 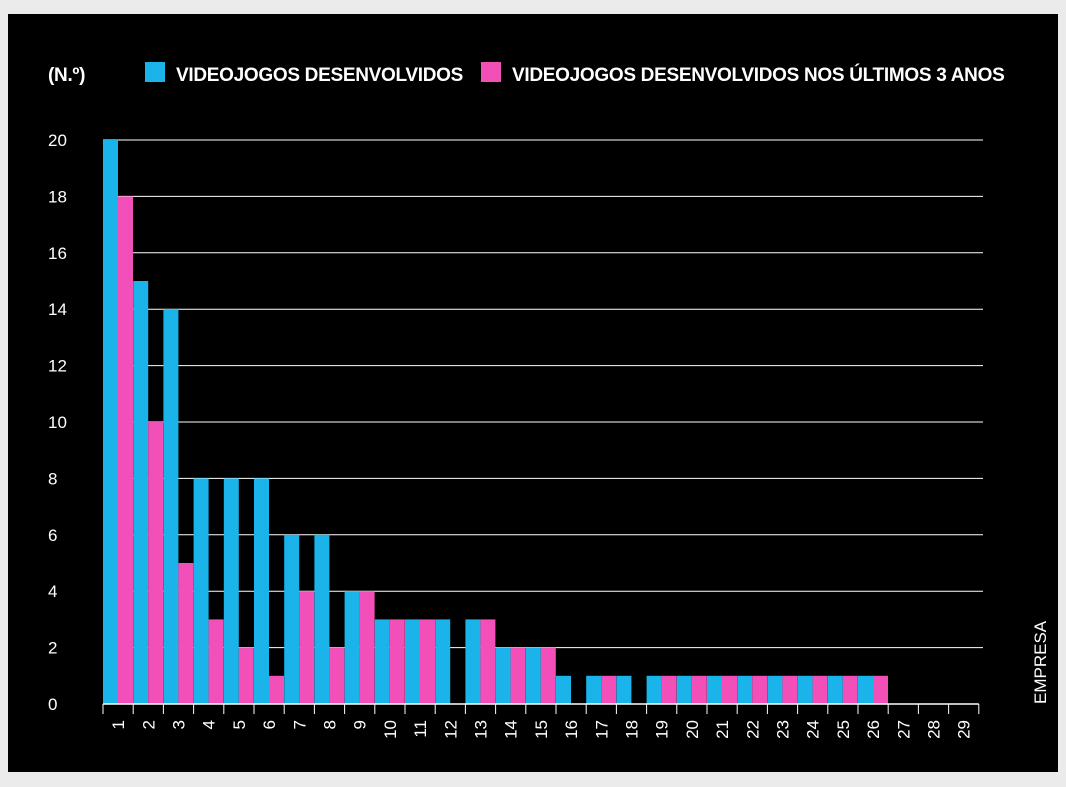 I want to click on y-tick-label: 14, so click(x=57, y=309).